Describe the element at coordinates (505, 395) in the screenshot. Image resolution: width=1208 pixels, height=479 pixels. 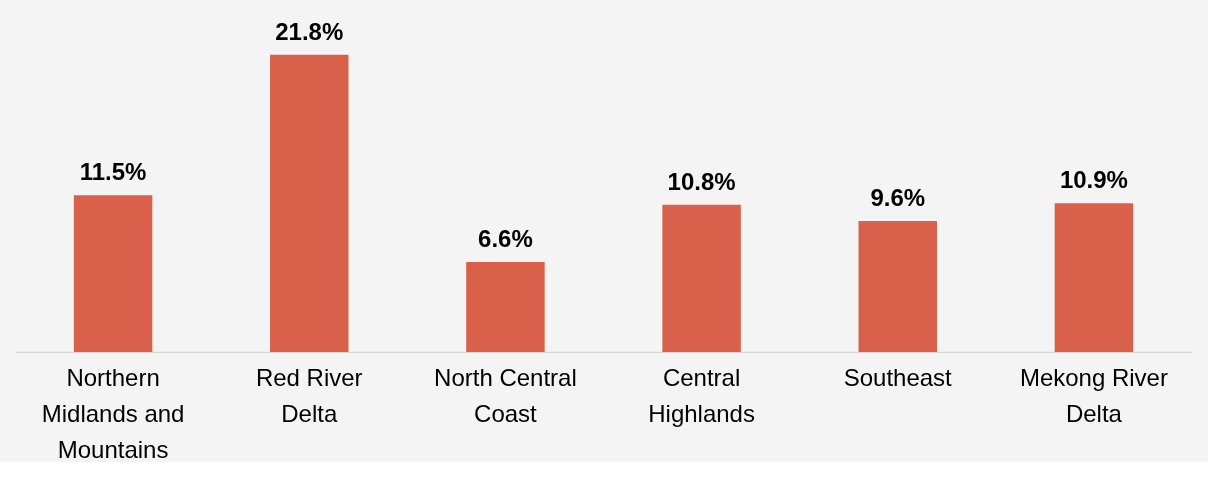
I see `x-tick-label: North Central Coast` at that location.